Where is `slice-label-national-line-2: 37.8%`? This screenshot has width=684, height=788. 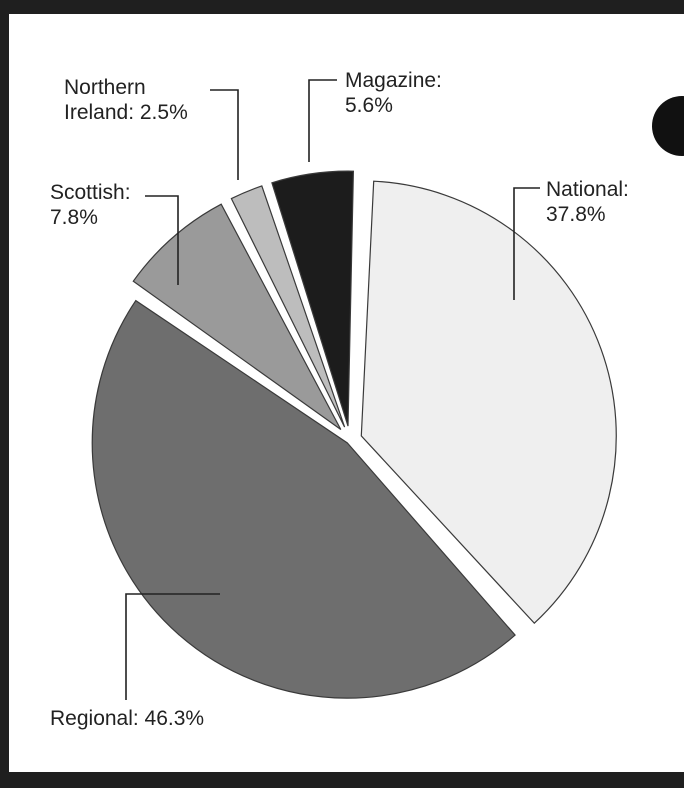 slice-label-national-line-2: 37.8% is located at coordinates (576, 214).